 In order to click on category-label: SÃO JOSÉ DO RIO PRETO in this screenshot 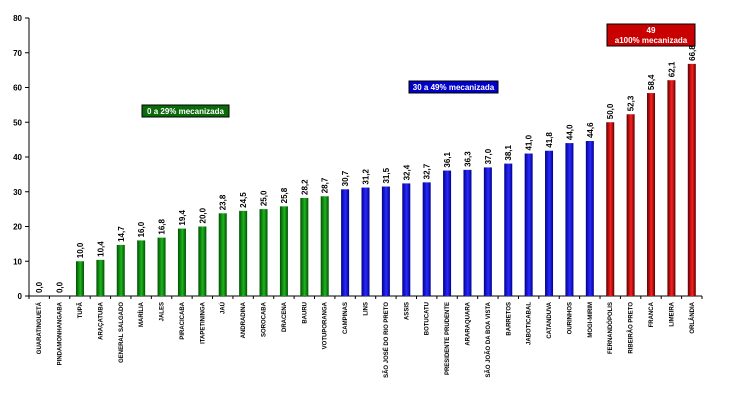, I will do `click(386, 340)`.